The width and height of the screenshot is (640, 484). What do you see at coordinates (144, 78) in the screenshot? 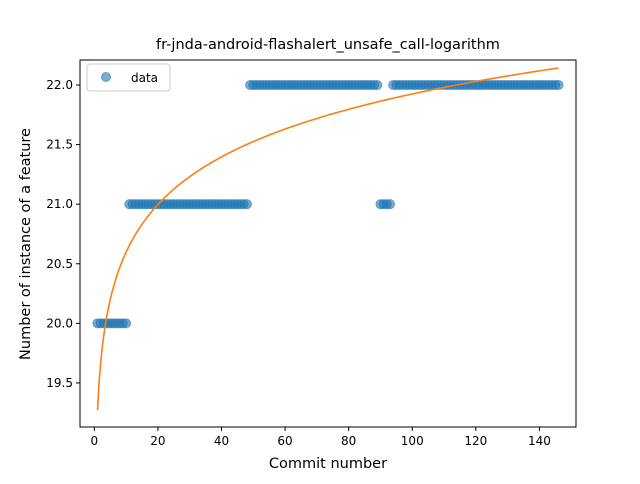
I see `legend-label-data: data` at bounding box center [144, 78].